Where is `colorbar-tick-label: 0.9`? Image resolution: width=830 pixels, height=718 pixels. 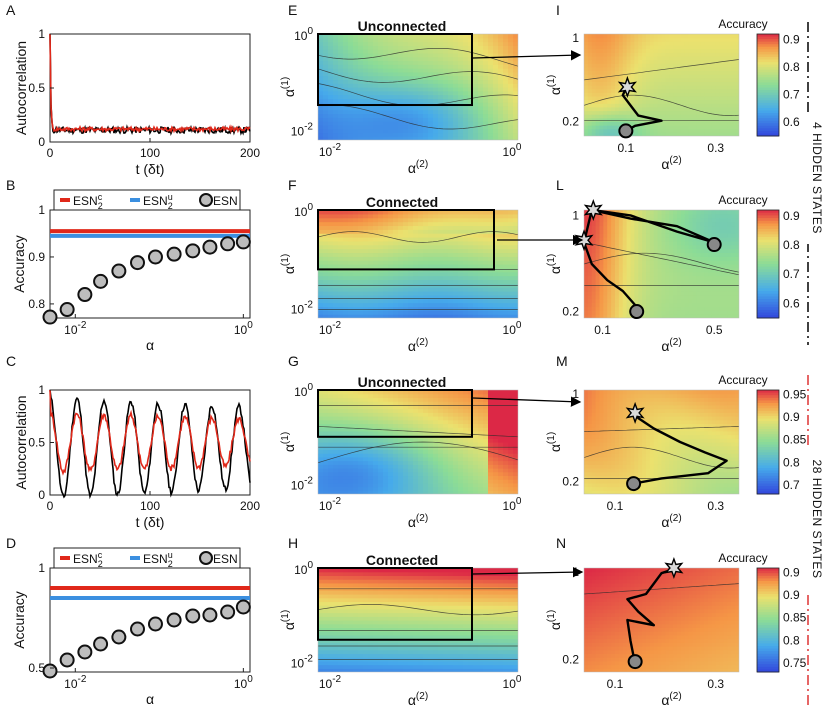
colorbar-tick-label: 0.9 is located at coordinates (791, 216).